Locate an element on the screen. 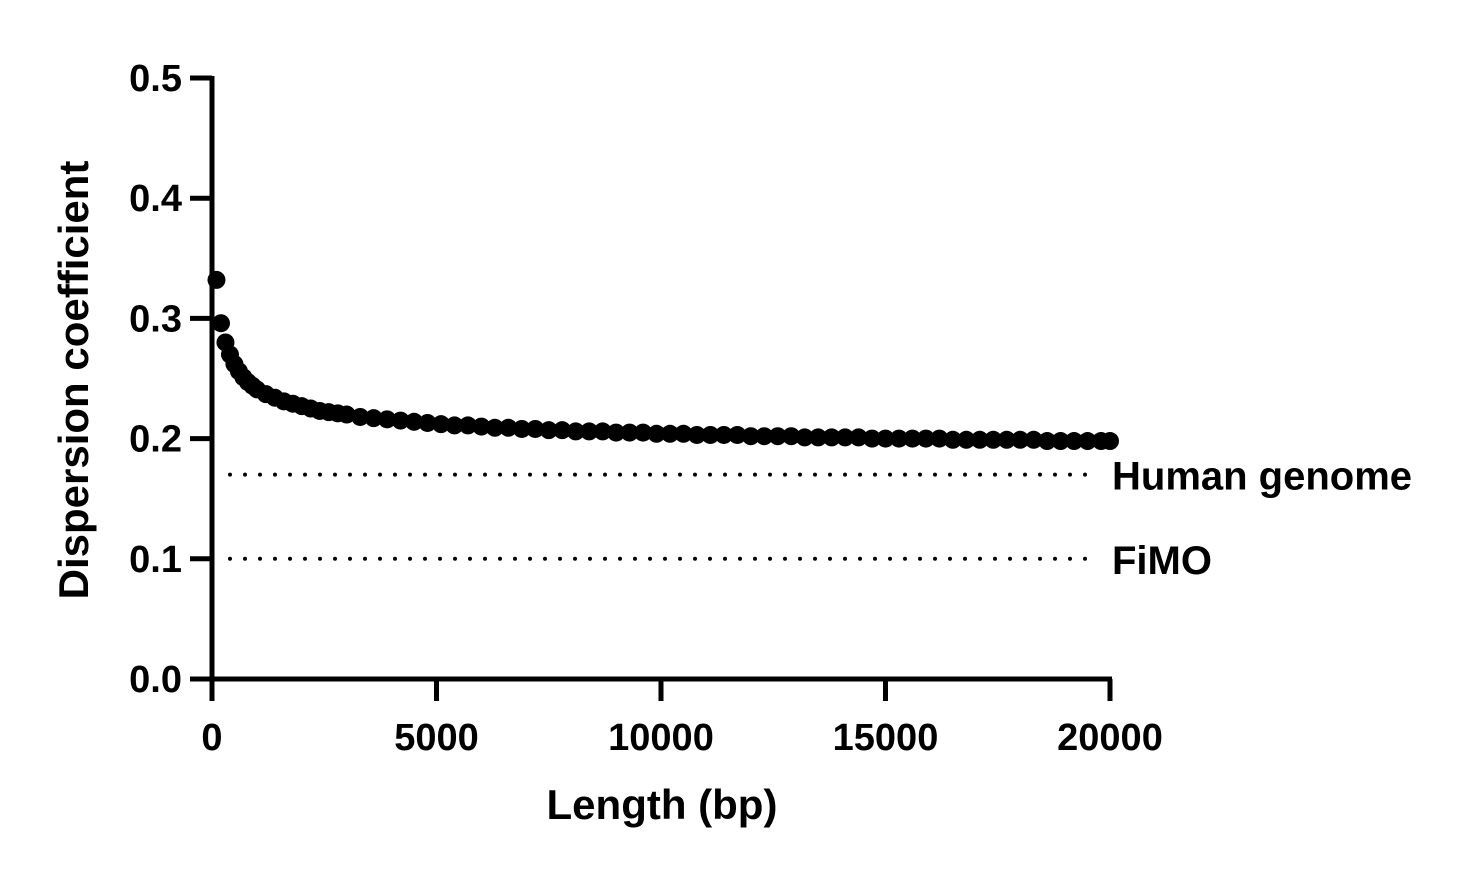 The width and height of the screenshot is (1482, 874). x-tick-label: 10000 is located at coordinates (661, 738).